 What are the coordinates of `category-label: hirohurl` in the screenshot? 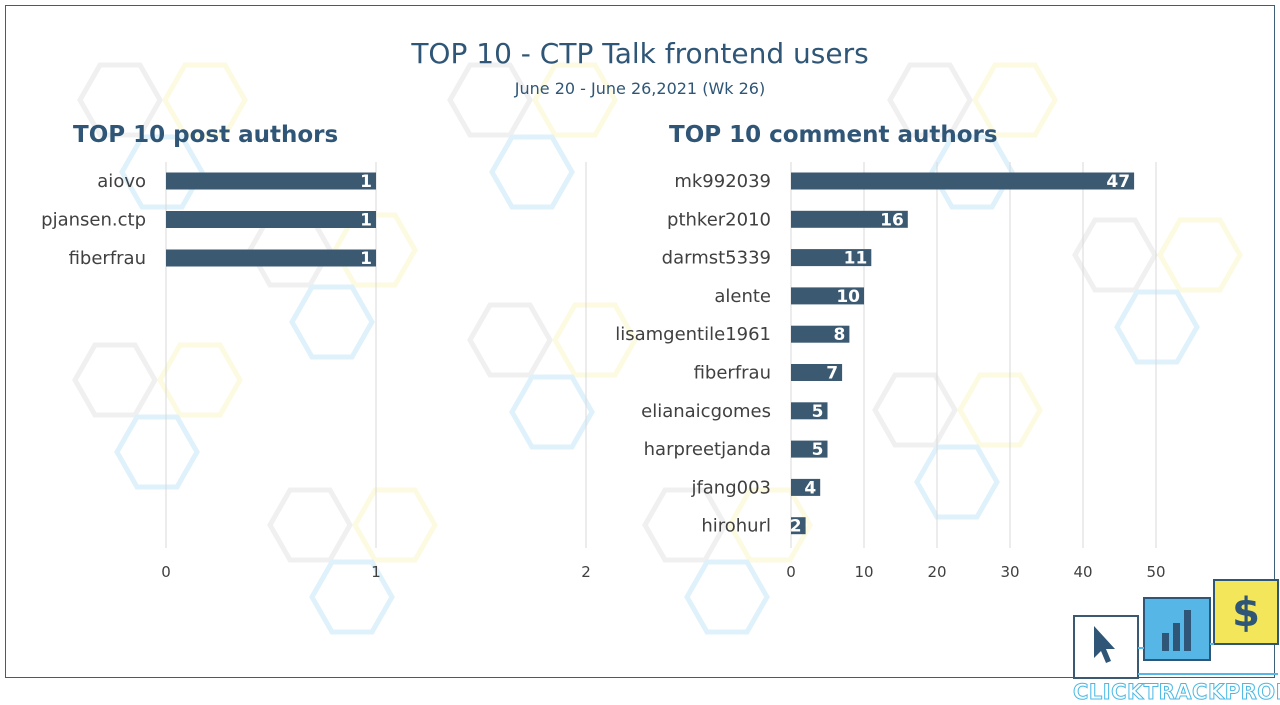 It's located at (736, 526).